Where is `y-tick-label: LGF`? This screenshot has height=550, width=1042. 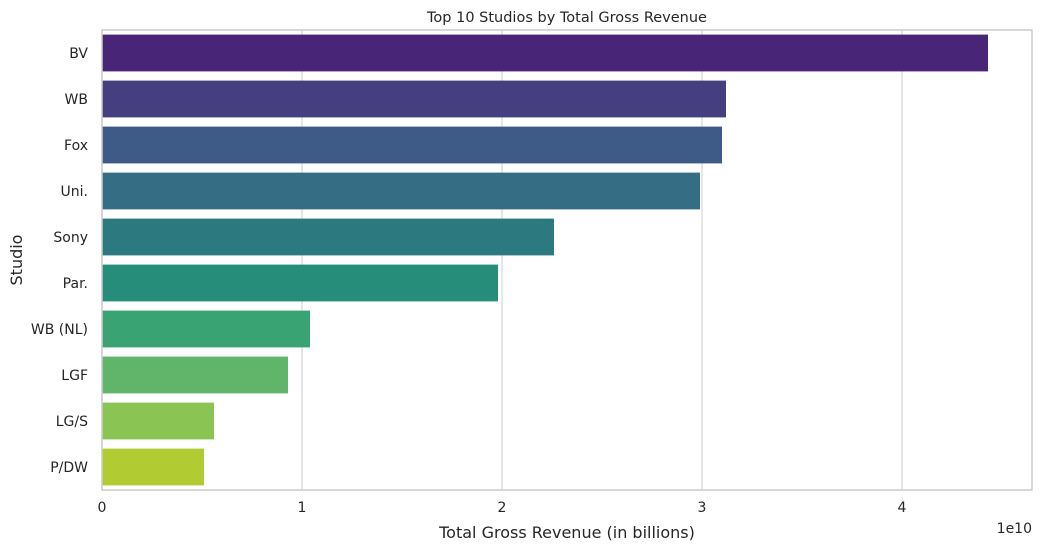
y-tick-label: LGF is located at coordinates (74, 376).